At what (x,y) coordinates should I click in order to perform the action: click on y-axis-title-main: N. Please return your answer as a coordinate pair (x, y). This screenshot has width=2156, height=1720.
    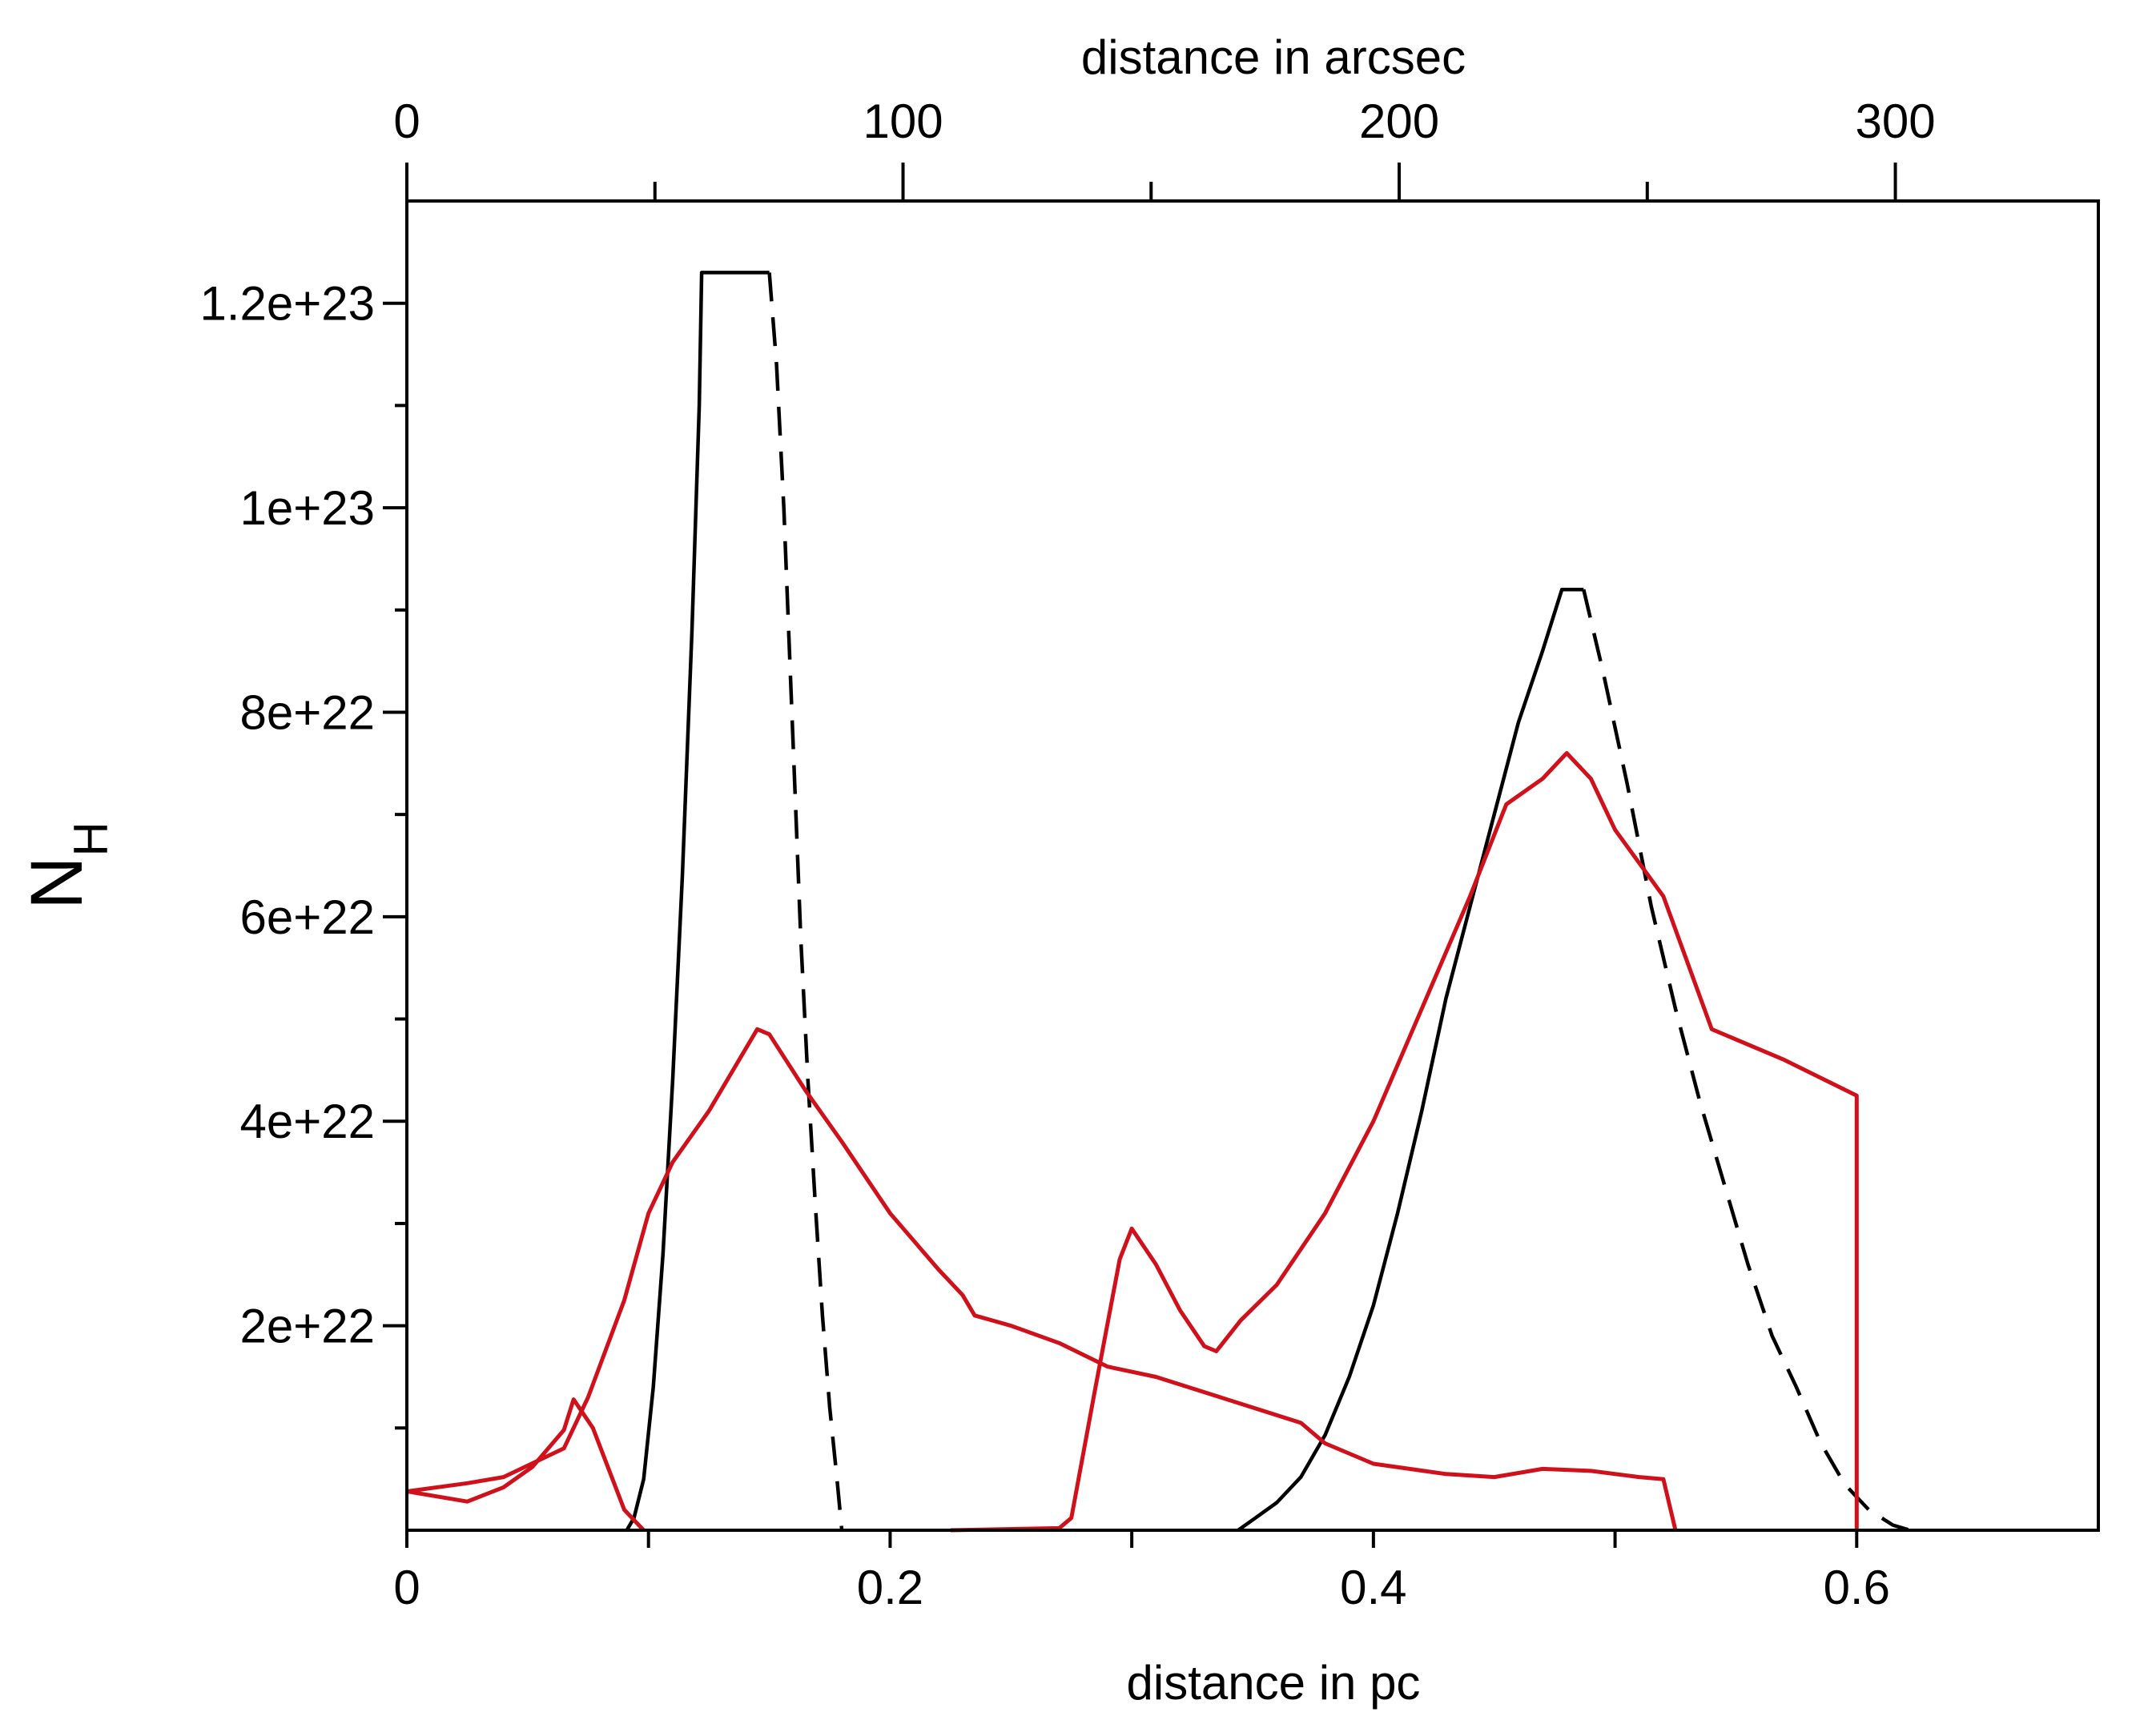
    Looking at the image, I should click on (57, 883).